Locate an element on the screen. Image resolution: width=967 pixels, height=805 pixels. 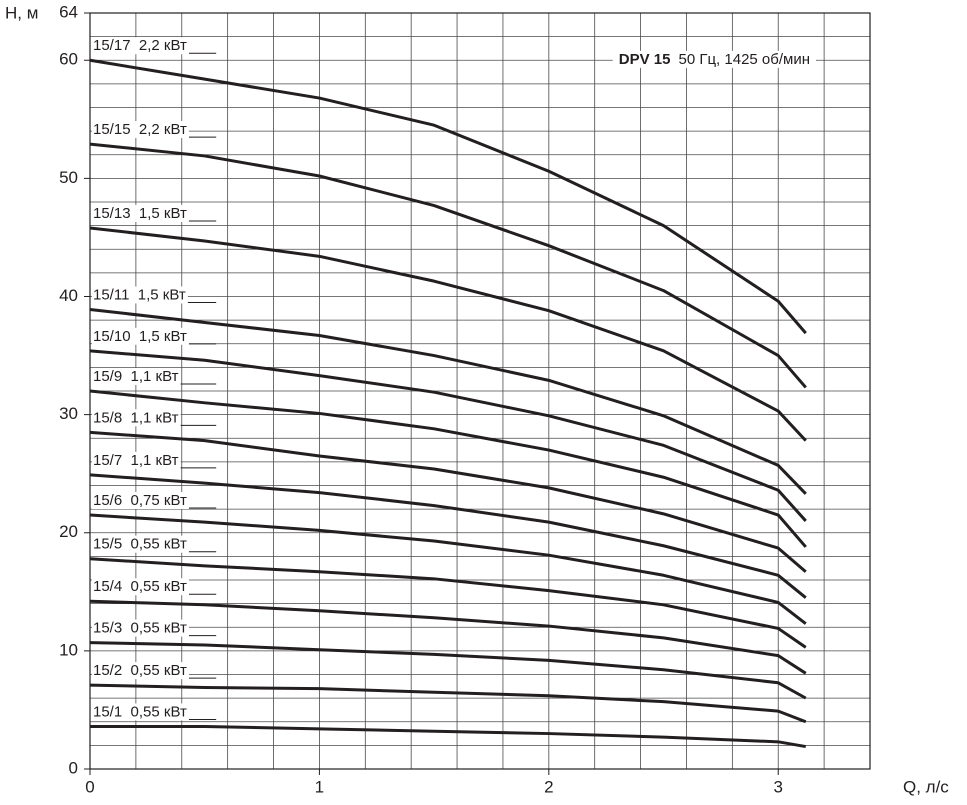
series-label: 15/7 1,1 кВт is located at coordinates (136, 460).